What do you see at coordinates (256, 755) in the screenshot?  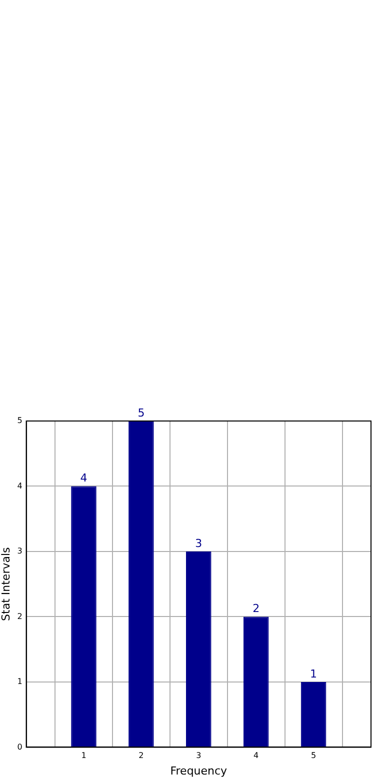 I see `x-tick-label: 4` at bounding box center [256, 755].